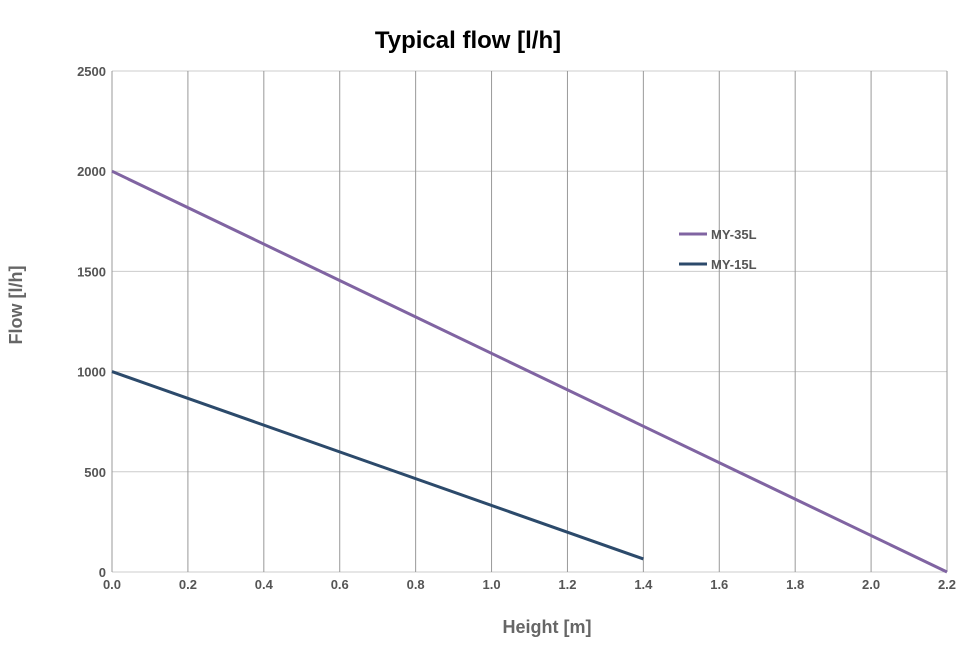 The width and height of the screenshot is (961, 648). Describe the element at coordinates (734, 234) in the screenshot. I see `legend-label-my-35l: MY-35L` at that location.